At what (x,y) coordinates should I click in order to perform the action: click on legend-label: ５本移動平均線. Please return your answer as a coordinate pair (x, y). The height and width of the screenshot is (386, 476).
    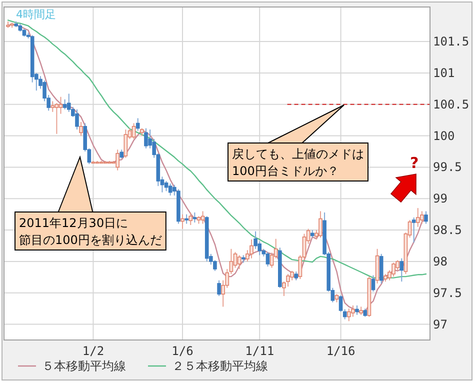
    Looking at the image, I should click on (84, 366).